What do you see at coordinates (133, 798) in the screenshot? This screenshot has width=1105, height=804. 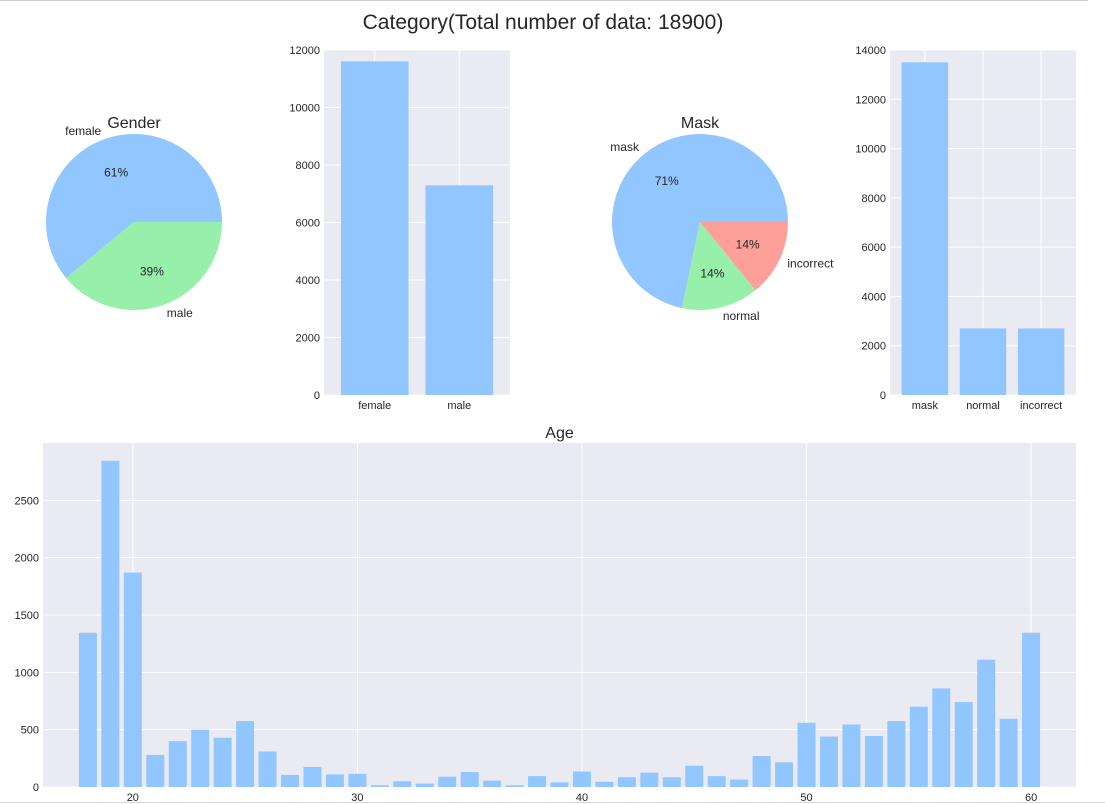 I see `x-tick-label: 20` at bounding box center [133, 798].